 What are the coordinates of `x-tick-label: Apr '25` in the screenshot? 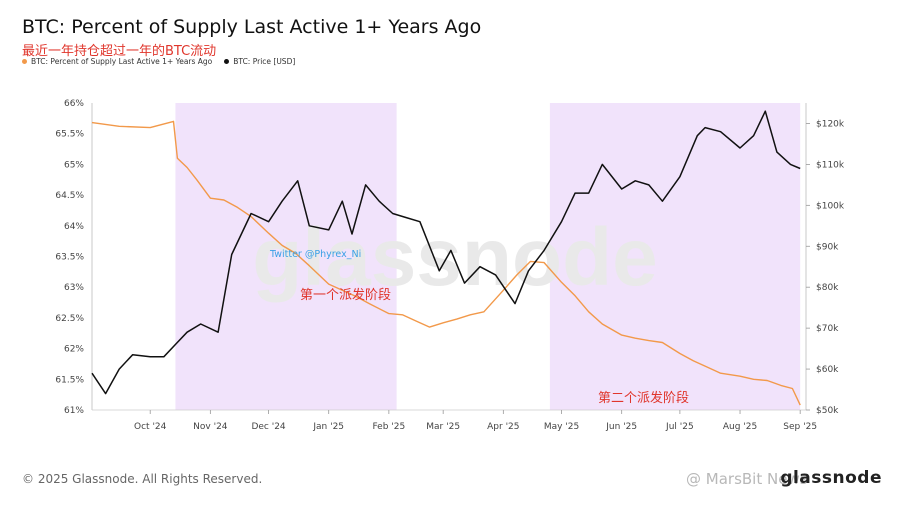 It's located at (503, 427).